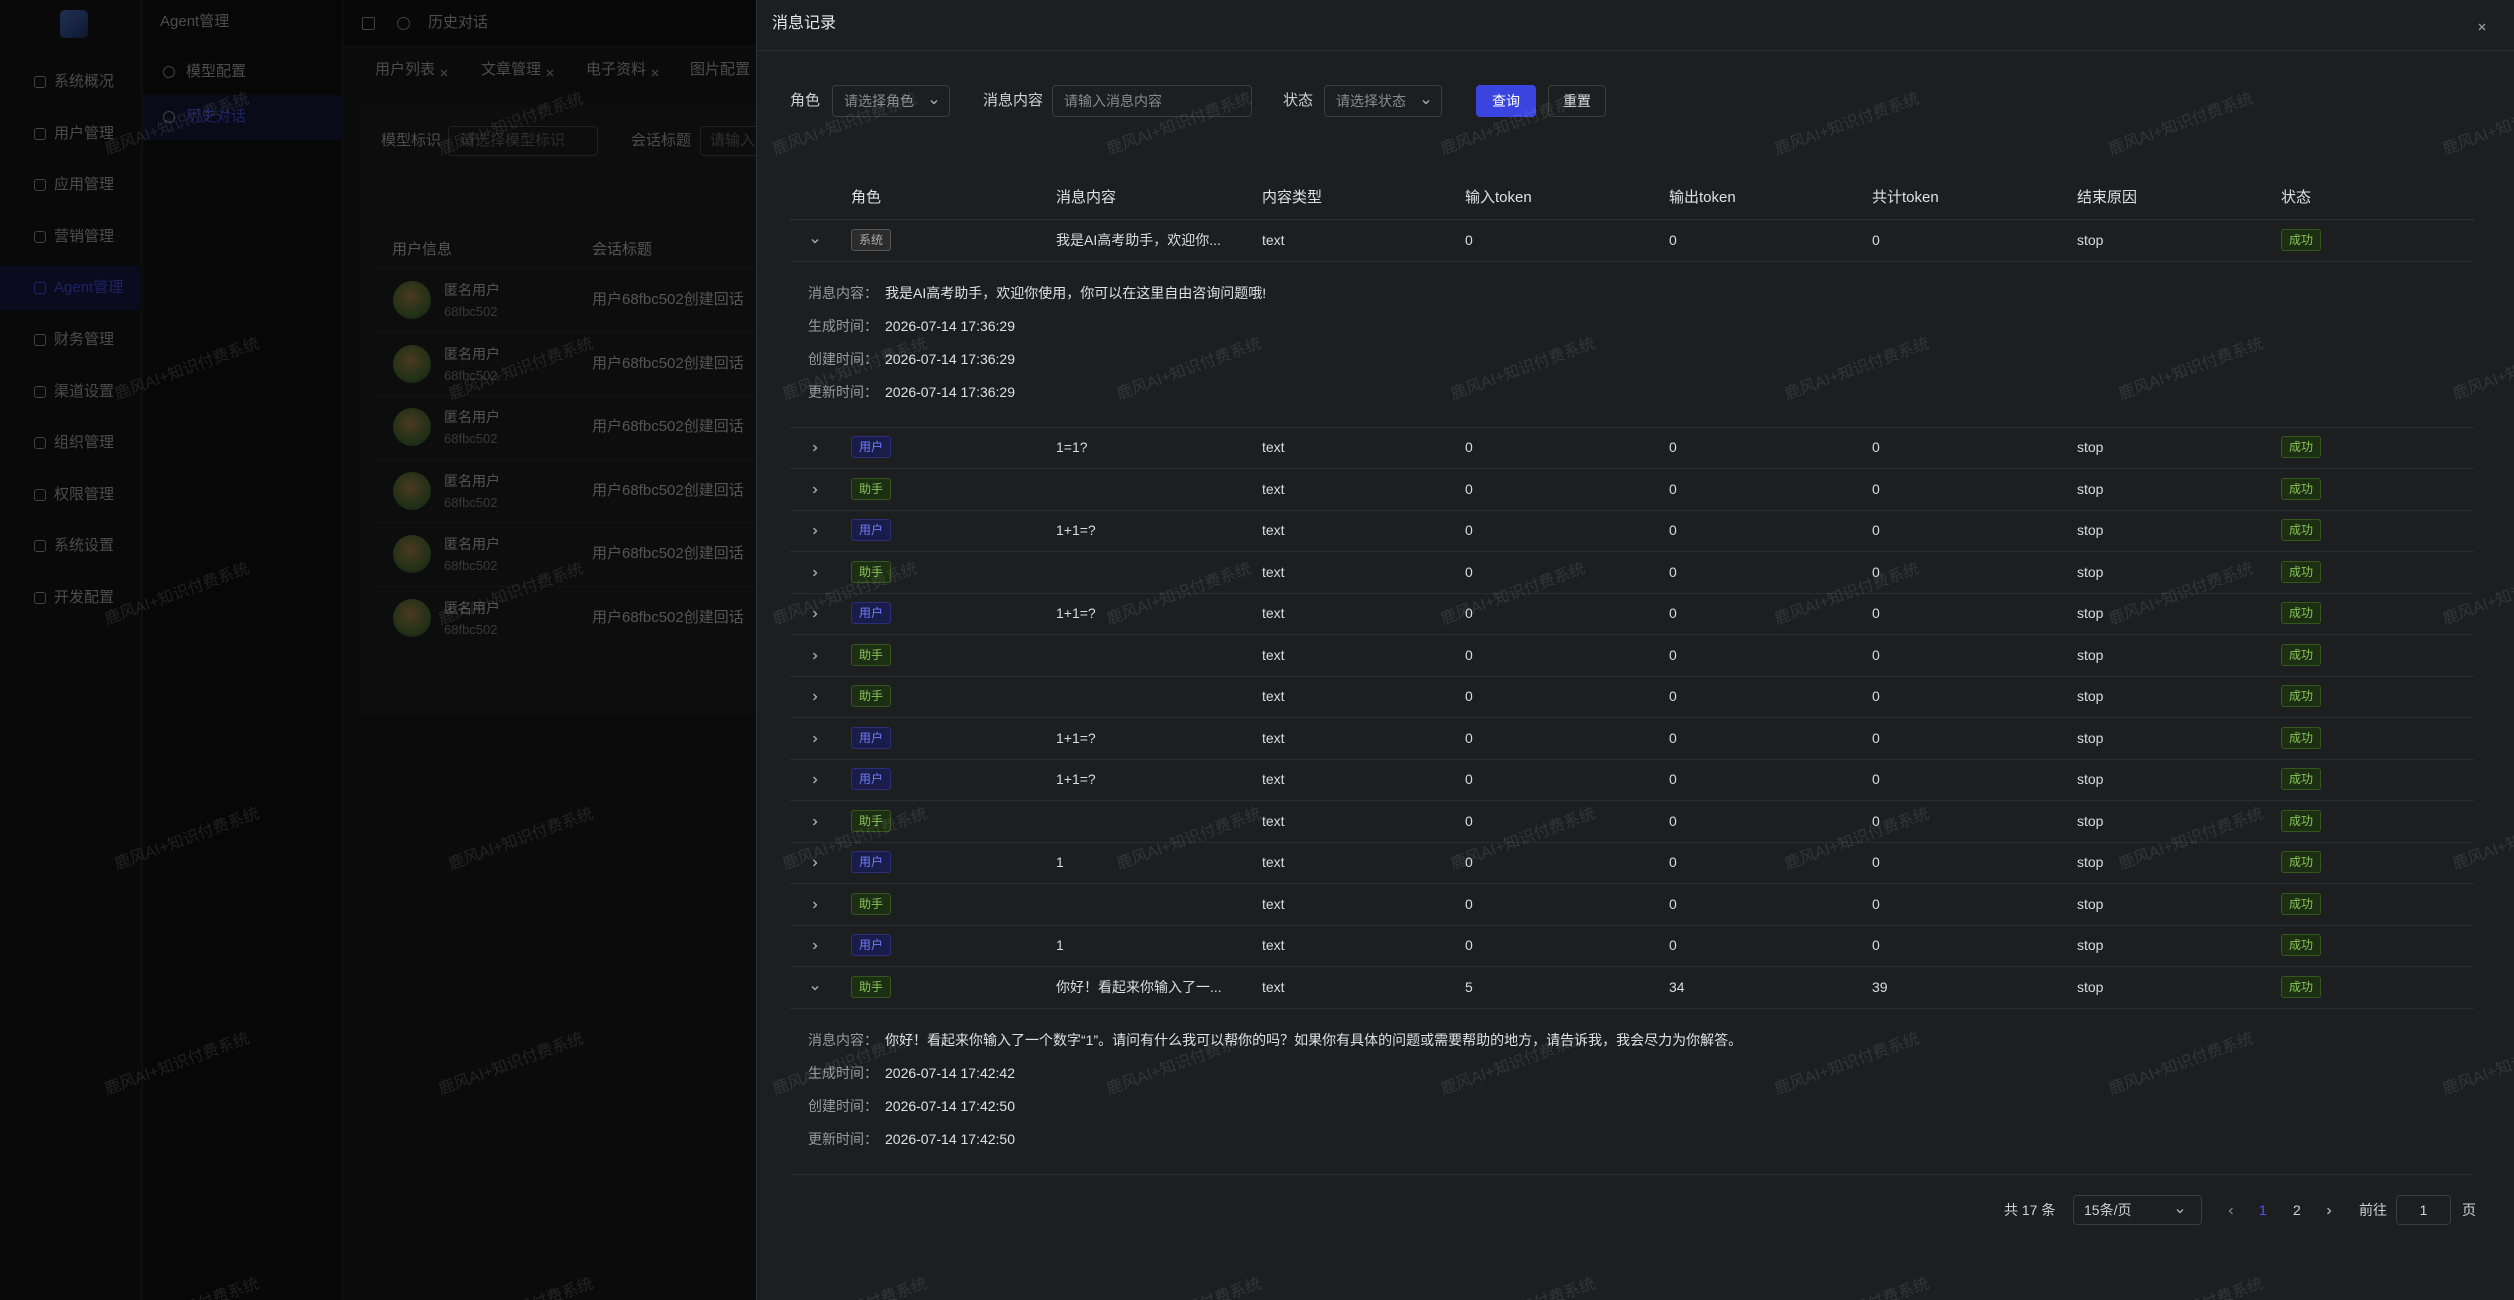  What do you see at coordinates (2482, 27) in the screenshot?
I see `drawer-close` at bounding box center [2482, 27].